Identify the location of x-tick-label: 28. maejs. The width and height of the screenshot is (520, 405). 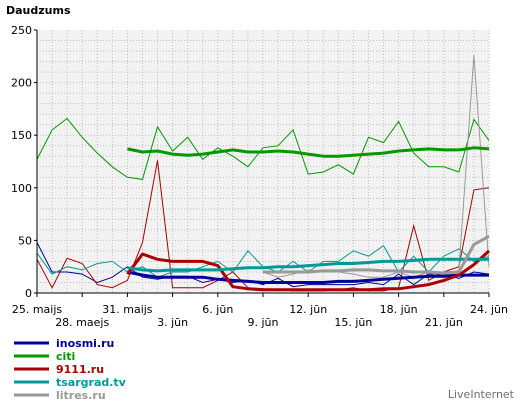
(82, 322).